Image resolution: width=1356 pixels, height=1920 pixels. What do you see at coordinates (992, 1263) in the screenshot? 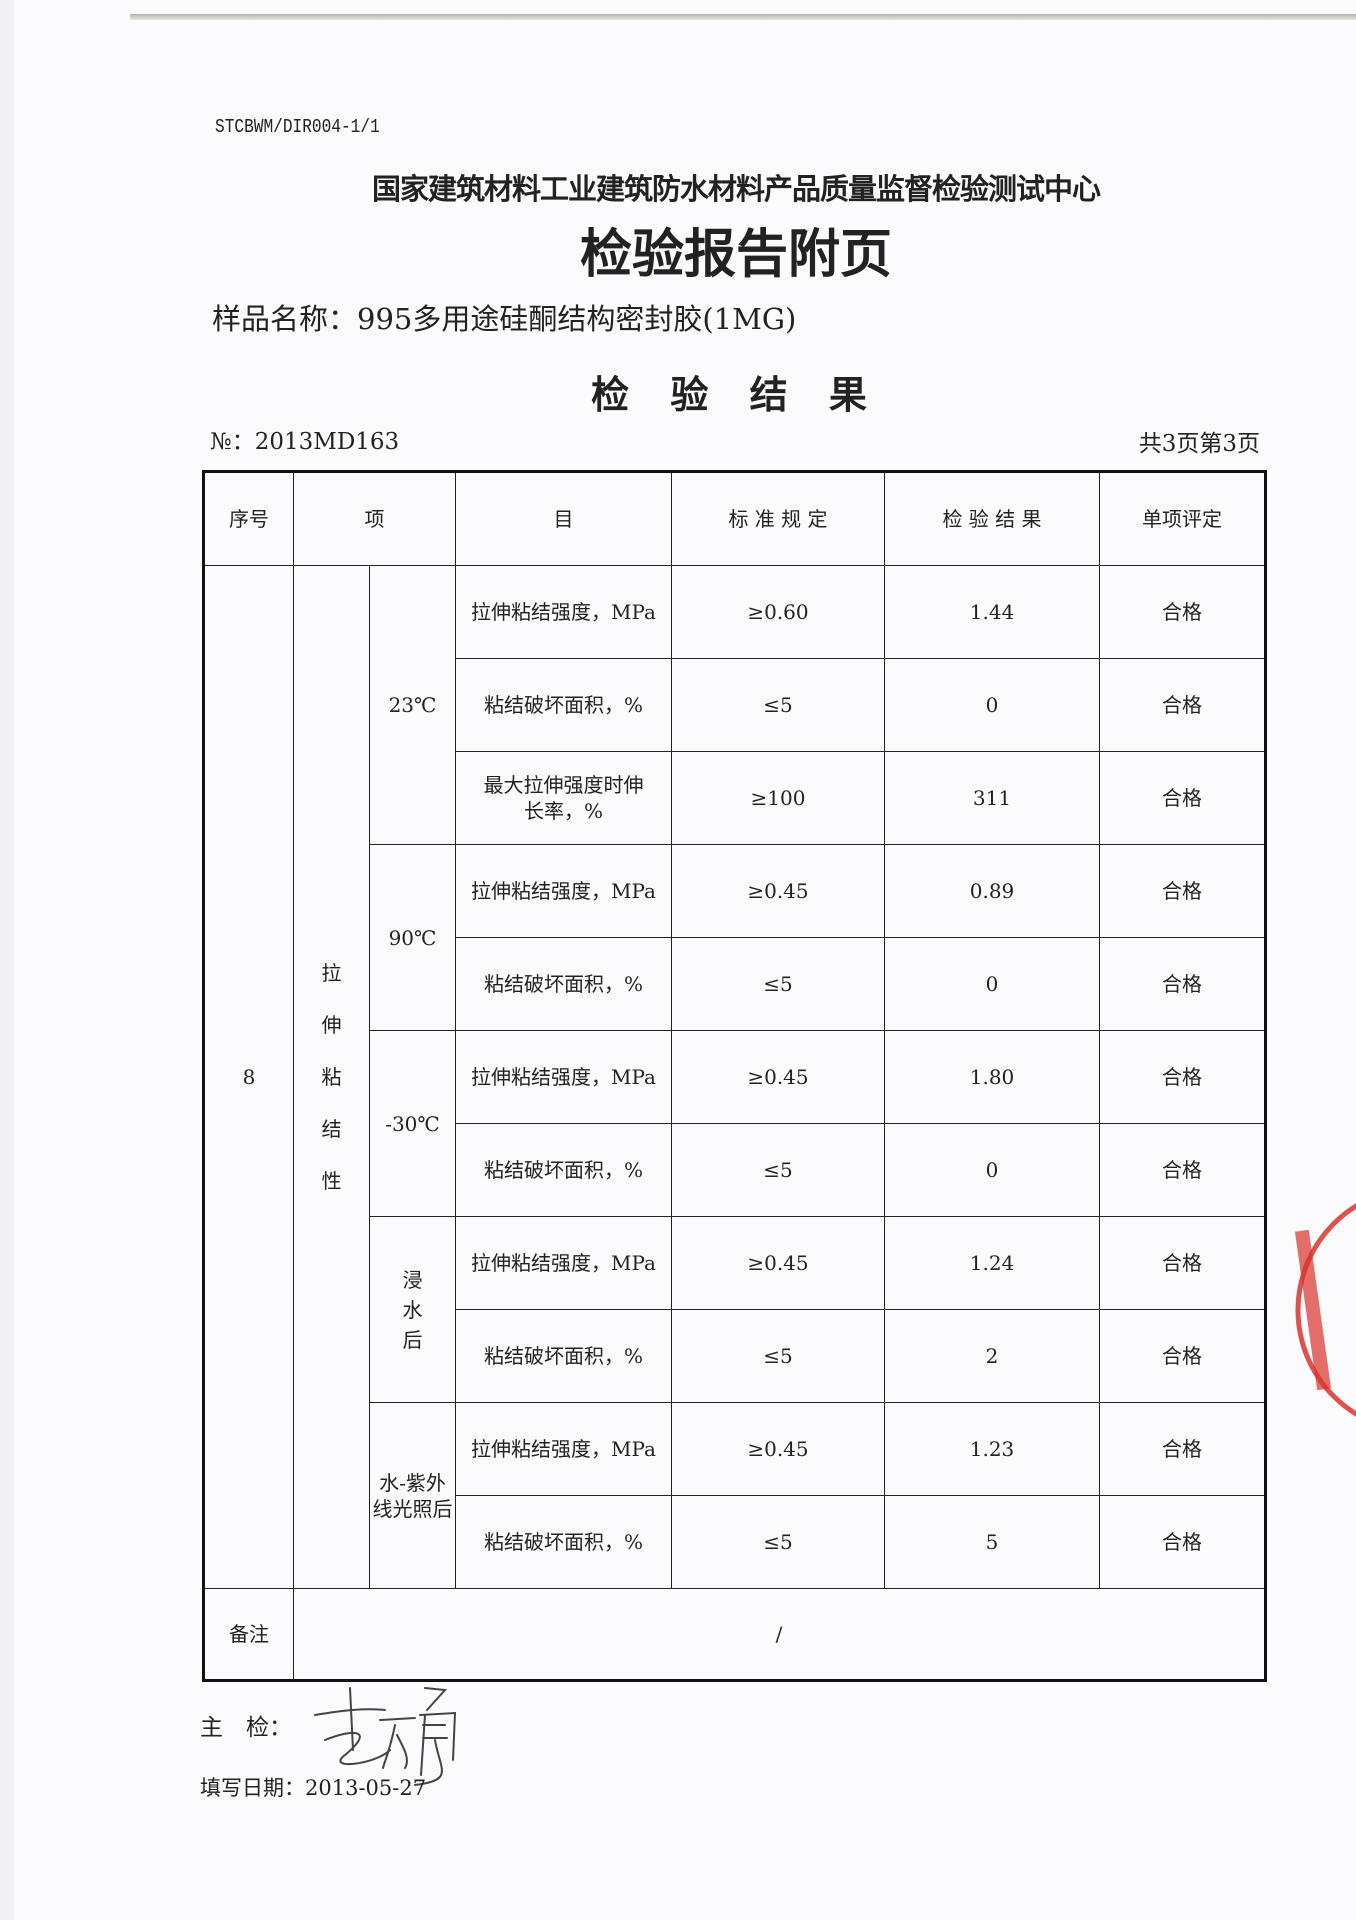
I see `result-cell: 1.24` at bounding box center [992, 1263].